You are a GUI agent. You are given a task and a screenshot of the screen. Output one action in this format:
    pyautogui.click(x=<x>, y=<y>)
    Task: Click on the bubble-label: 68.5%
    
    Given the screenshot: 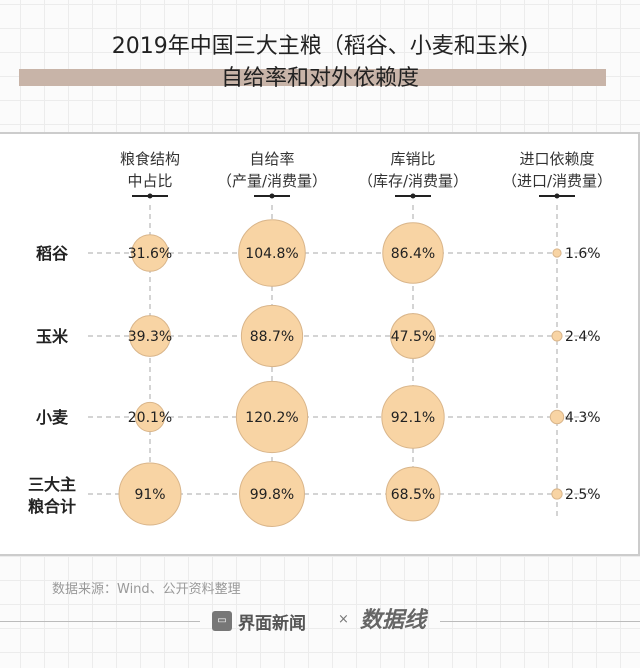 What is the action you would take?
    pyautogui.click(x=413, y=495)
    